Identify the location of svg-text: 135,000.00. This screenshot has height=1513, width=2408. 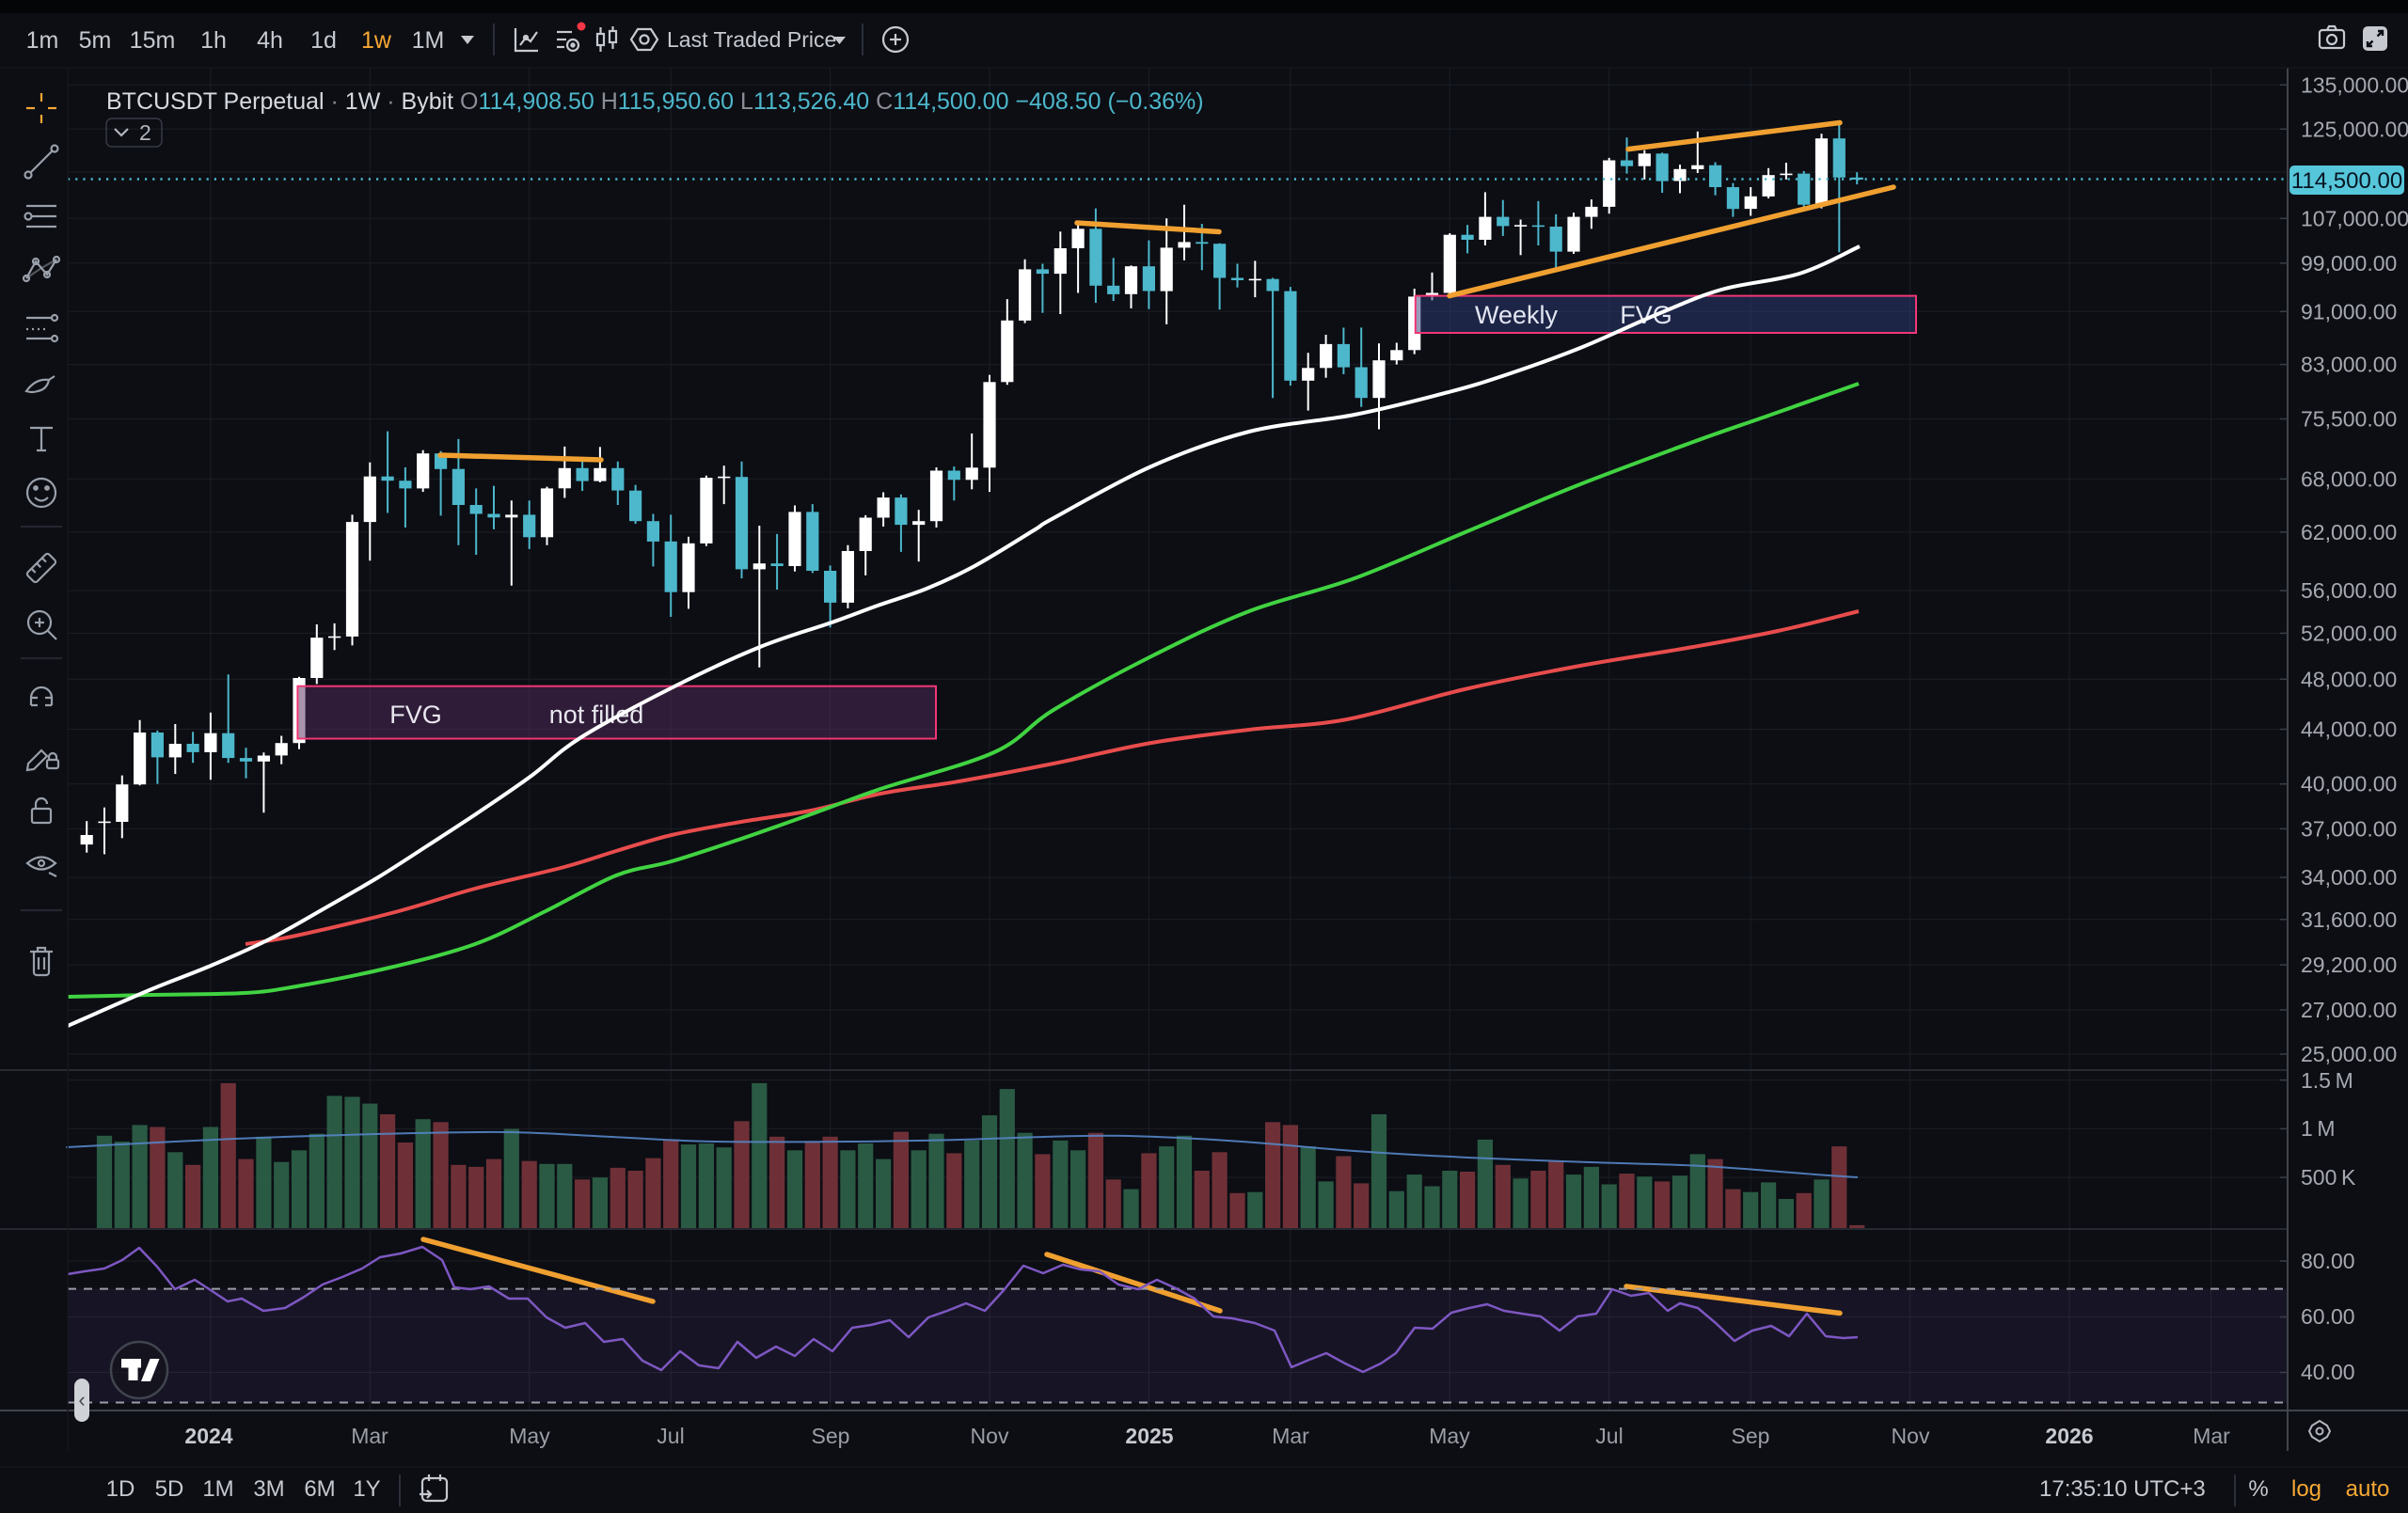
(2355, 84).